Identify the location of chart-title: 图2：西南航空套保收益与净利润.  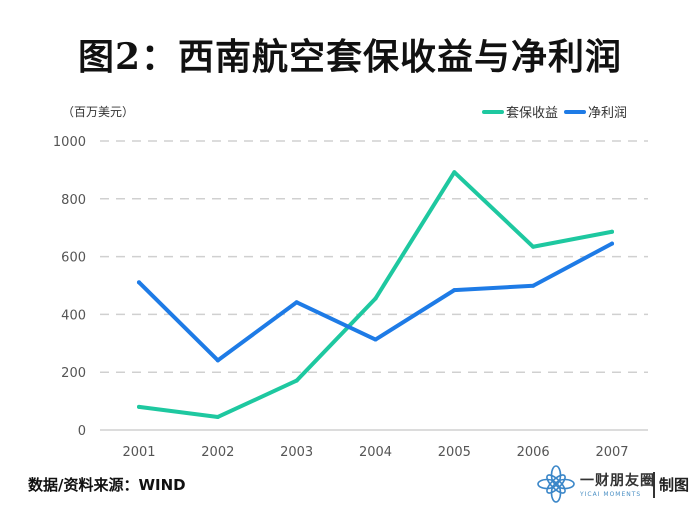
(350, 57).